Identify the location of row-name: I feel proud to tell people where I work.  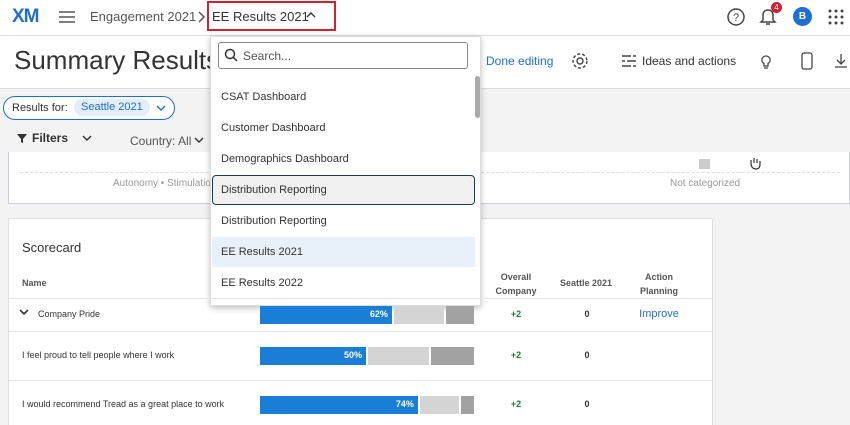
(98, 354).